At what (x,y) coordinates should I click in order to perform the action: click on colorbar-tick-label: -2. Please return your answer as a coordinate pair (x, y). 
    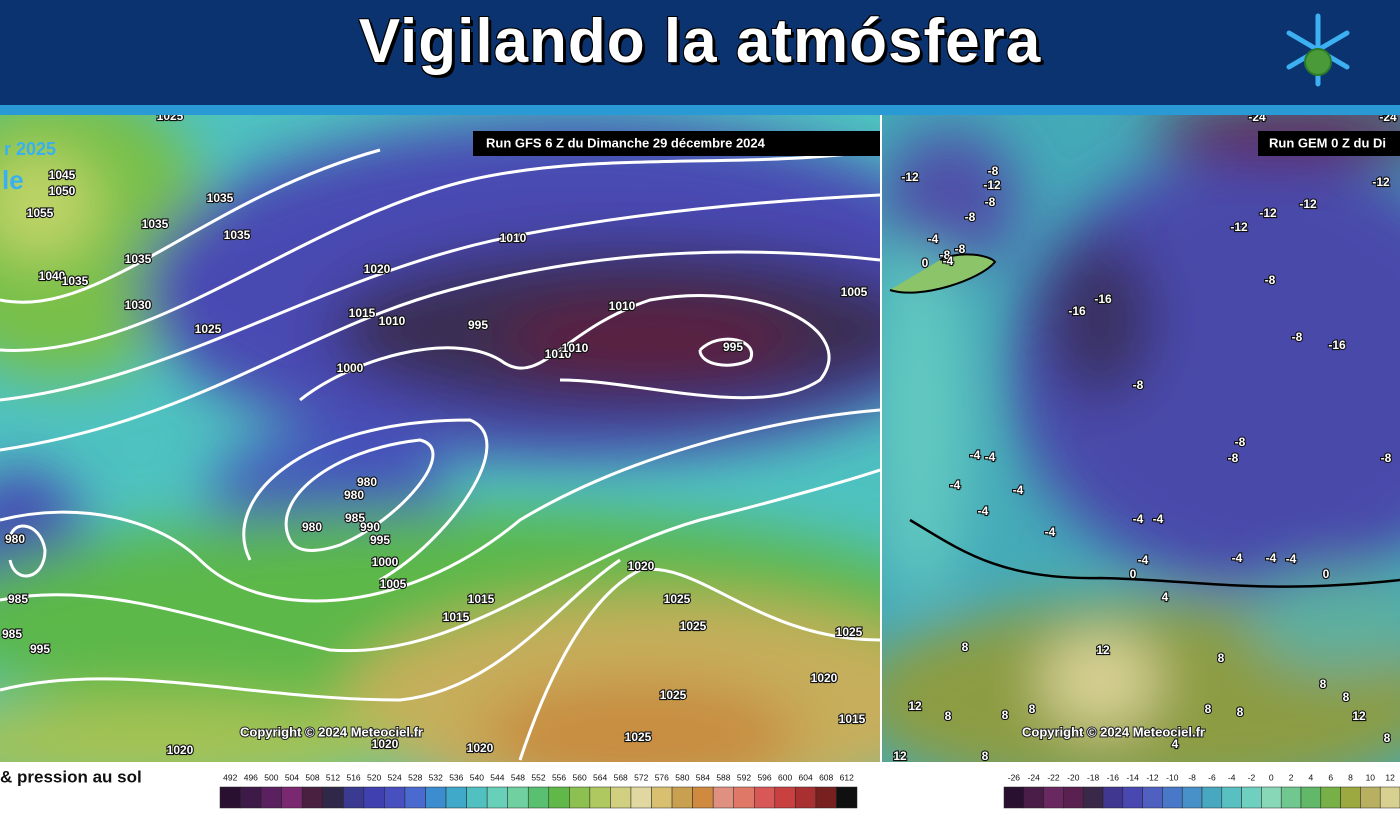
    Looking at the image, I should click on (1252, 777).